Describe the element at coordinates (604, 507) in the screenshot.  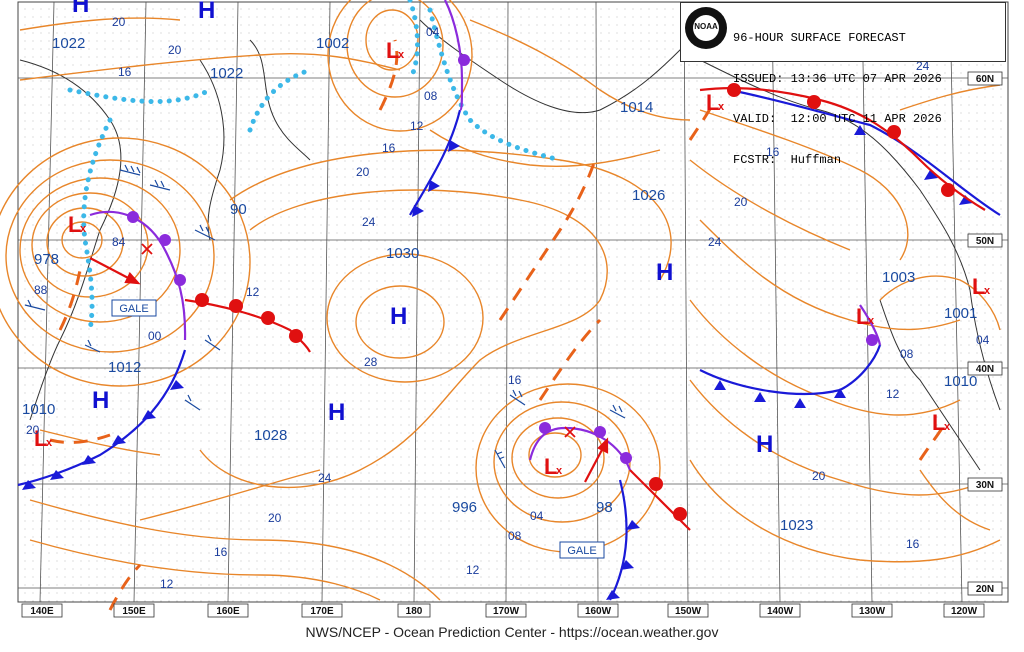
I see `pressure-label: 98` at that location.